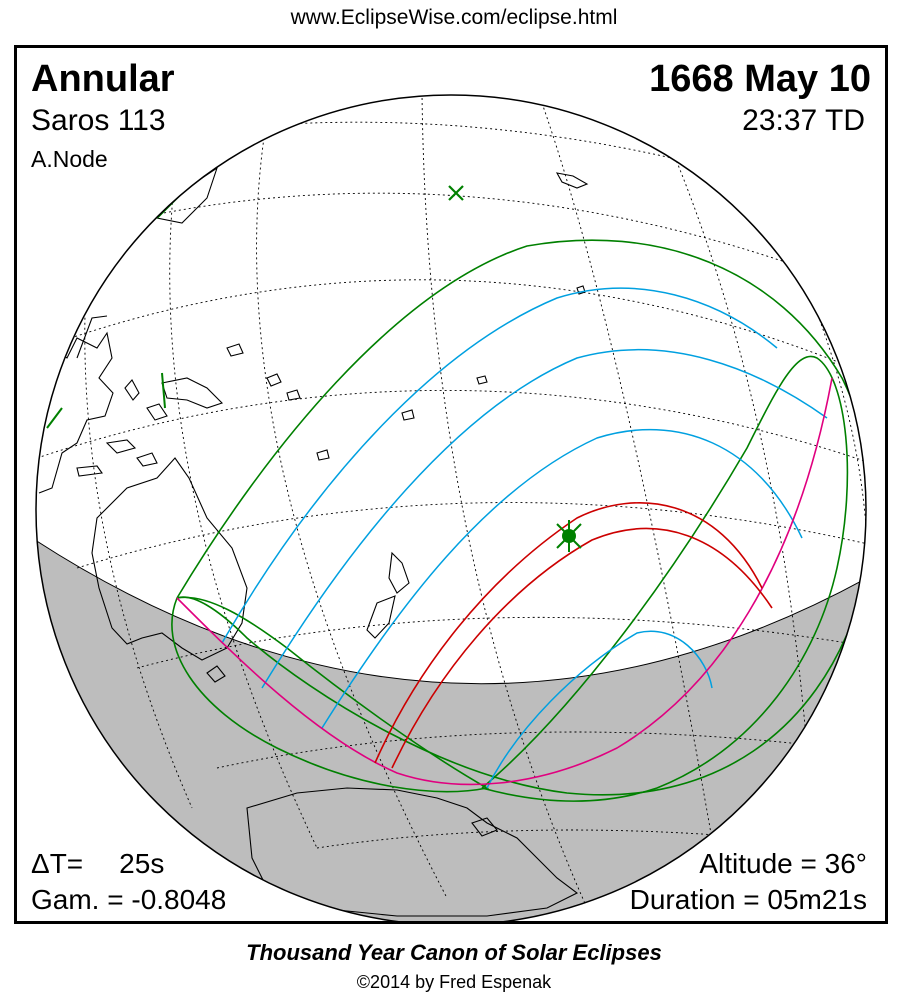 The width and height of the screenshot is (908, 1004). I want to click on canon-title: Thousand Year Canon of Solar Eclipses, so click(454, 952).